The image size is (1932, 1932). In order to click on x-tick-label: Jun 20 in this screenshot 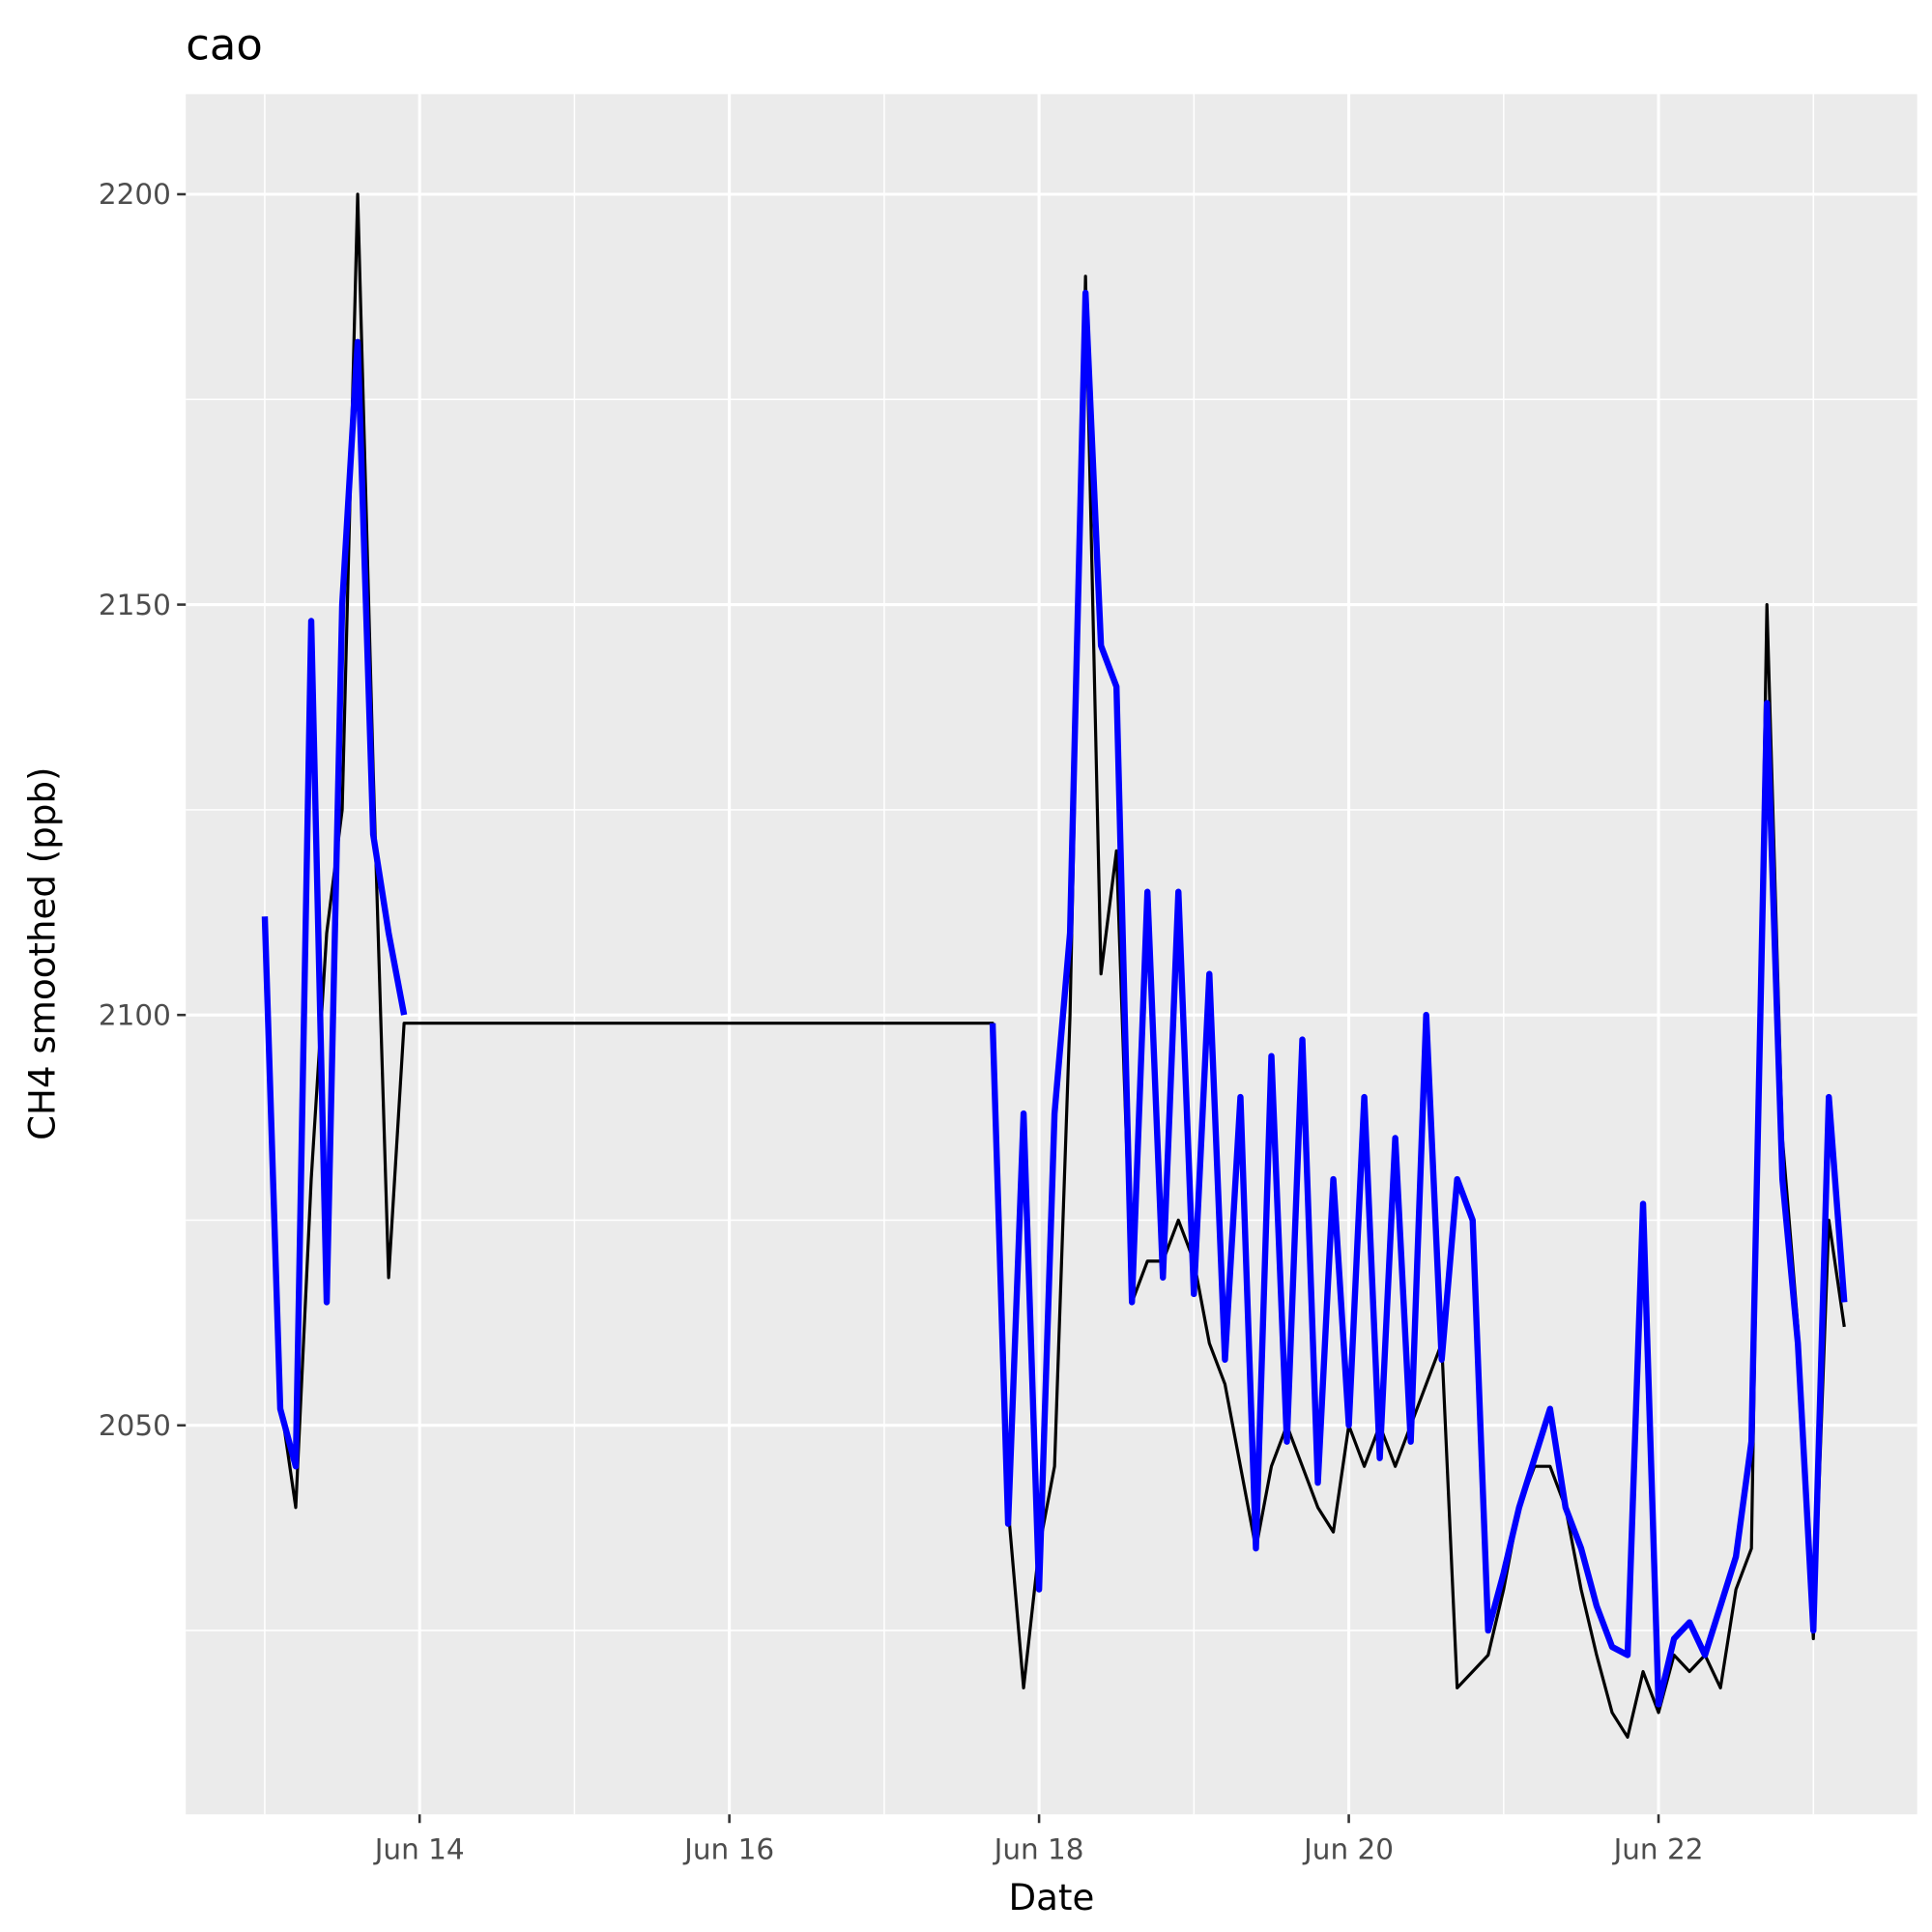, I will do `click(1348, 1848)`.